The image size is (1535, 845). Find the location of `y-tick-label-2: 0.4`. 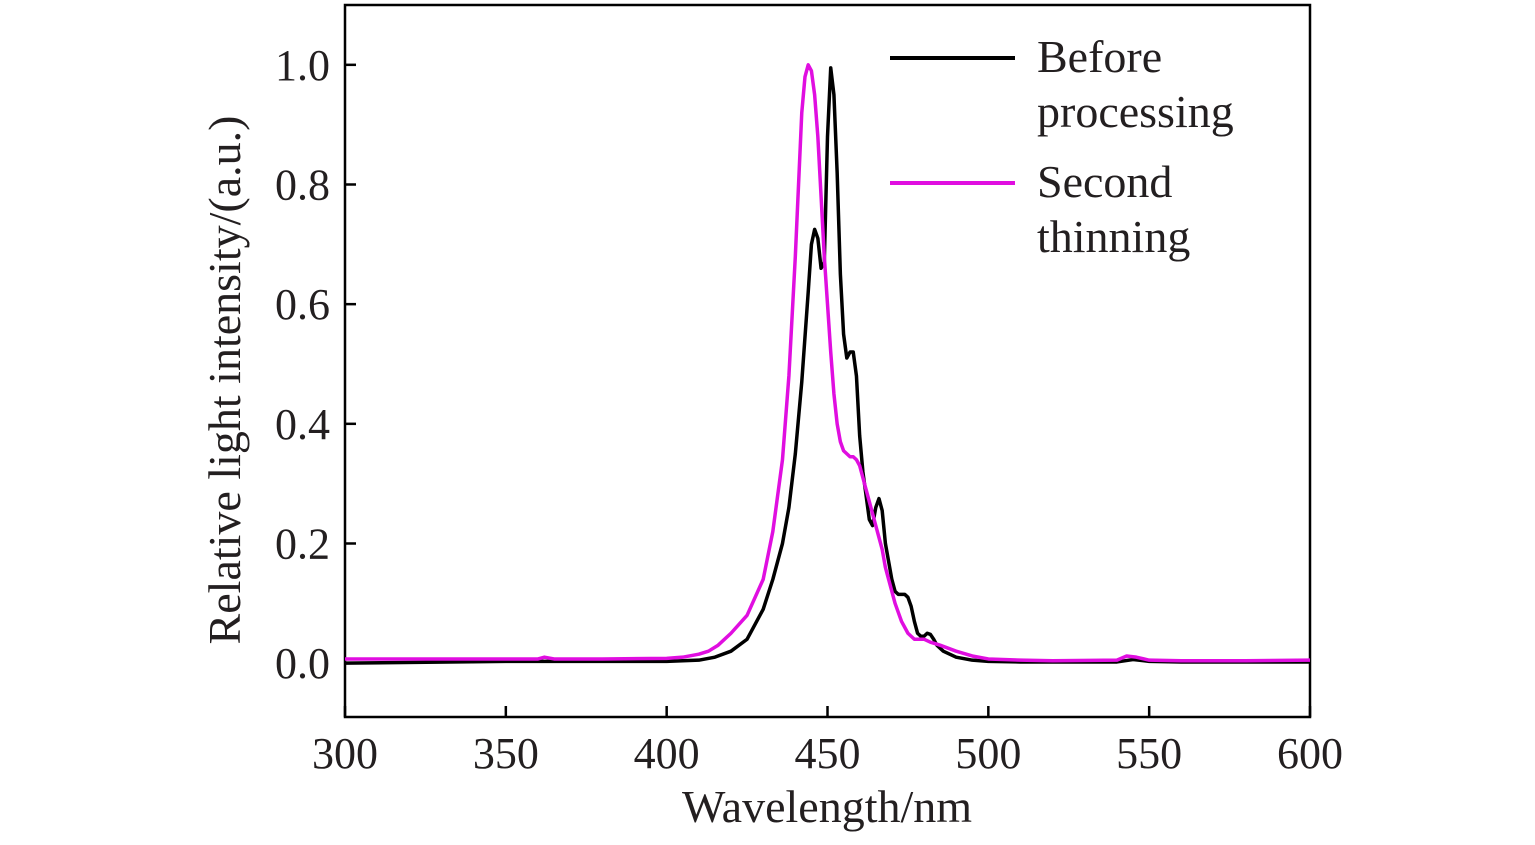

y-tick-label-2: 0.4 is located at coordinates (302, 424).